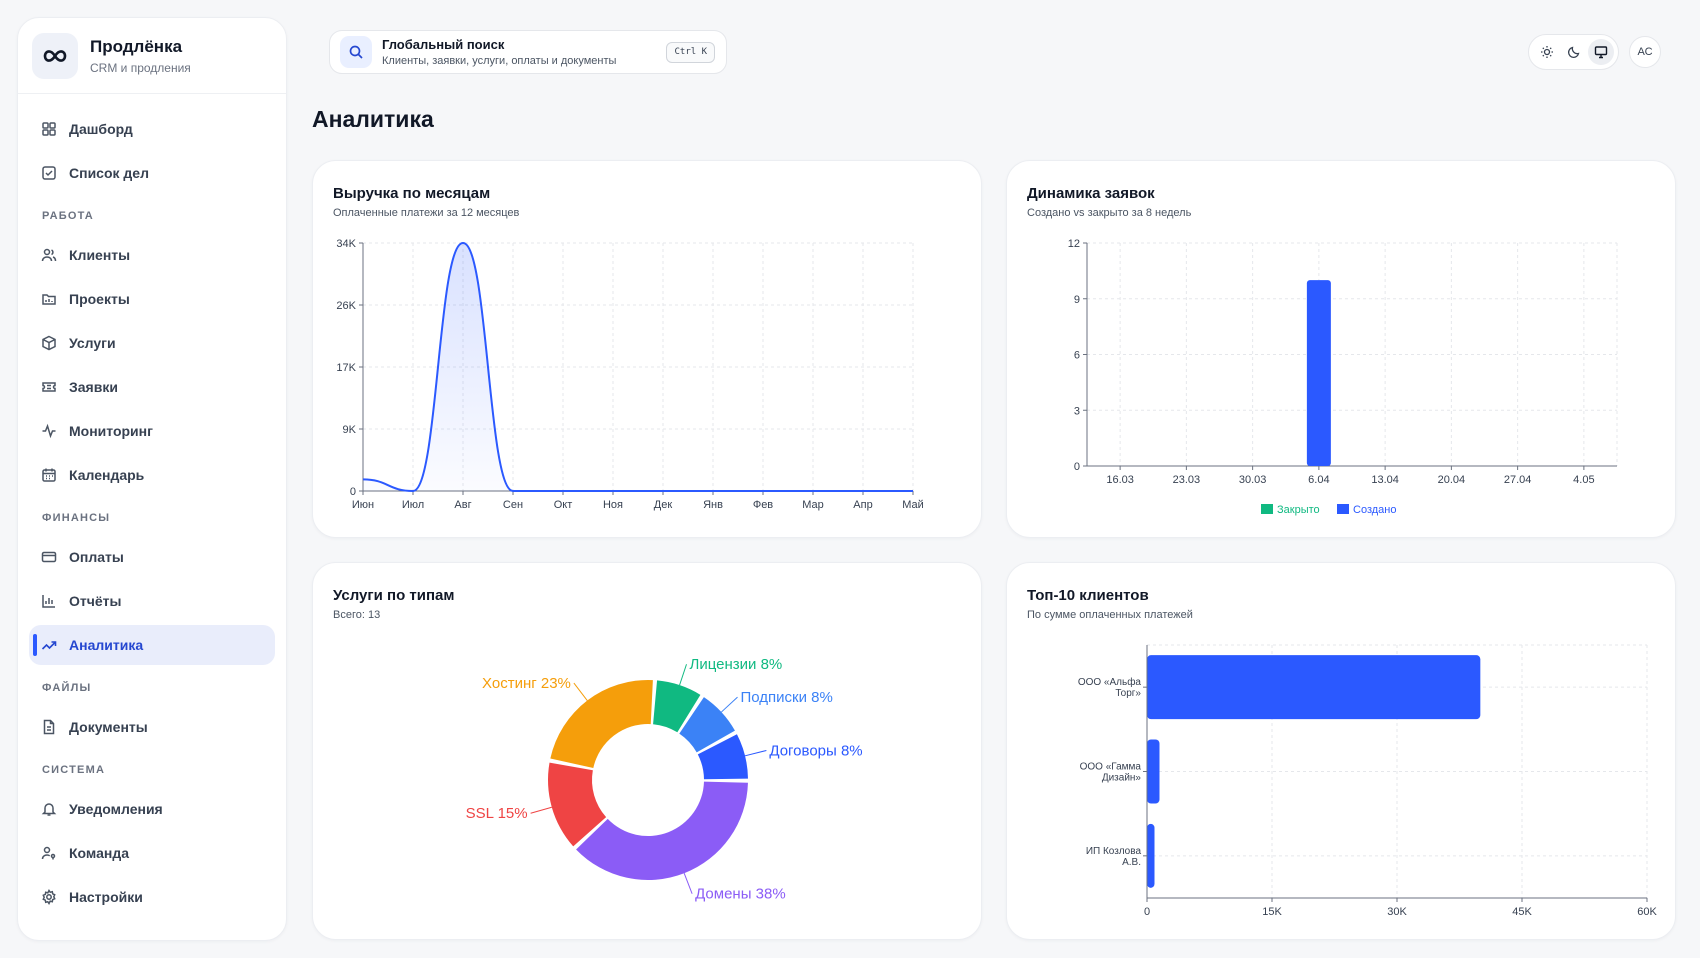 The height and width of the screenshot is (958, 1700). I want to click on revenue-area, so click(638, 367).